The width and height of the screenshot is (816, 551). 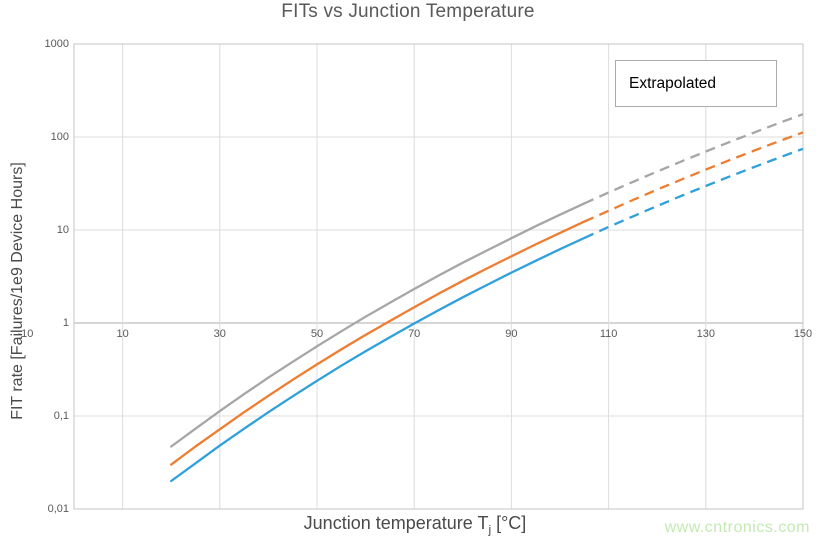 What do you see at coordinates (122, 334) in the screenshot?
I see `x-tick-label: 10` at bounding box center [122, 334].